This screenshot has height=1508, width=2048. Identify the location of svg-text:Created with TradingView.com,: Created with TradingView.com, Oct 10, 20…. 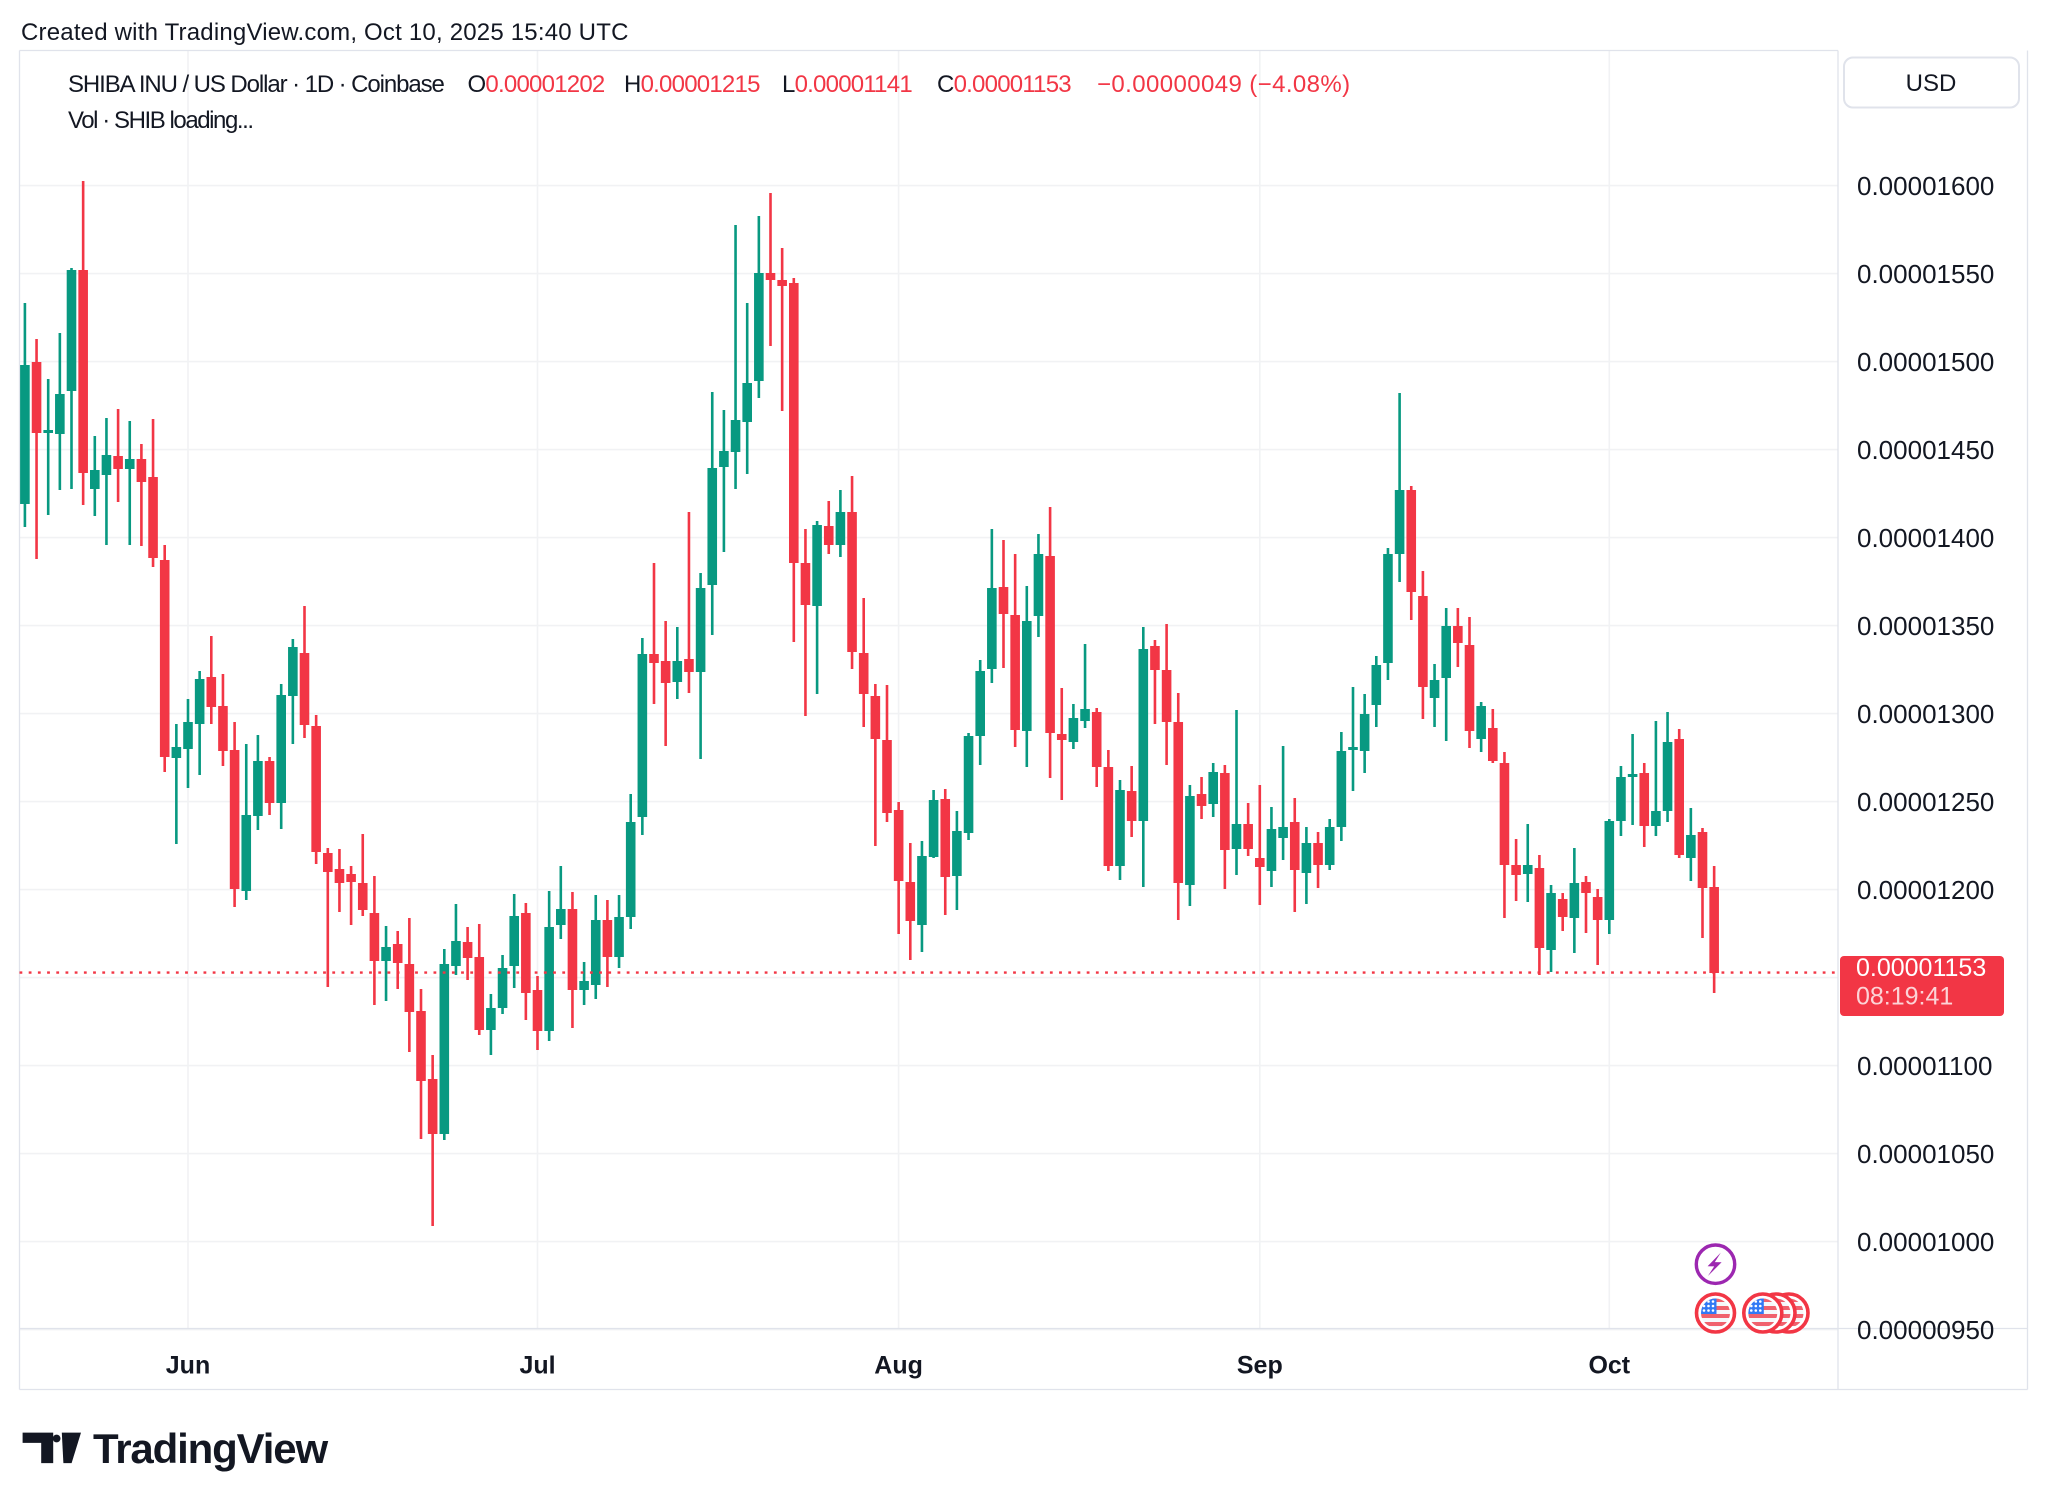
(325, 32).